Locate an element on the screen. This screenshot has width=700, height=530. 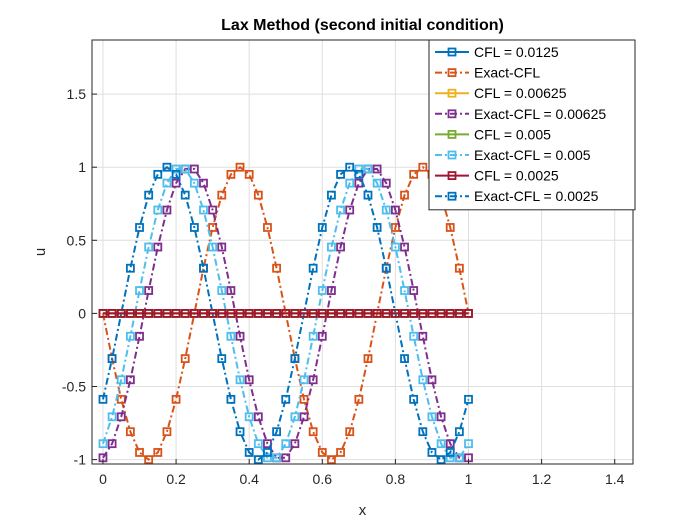
x-tick-label: 1.4 is located at coordinates (615, 479).